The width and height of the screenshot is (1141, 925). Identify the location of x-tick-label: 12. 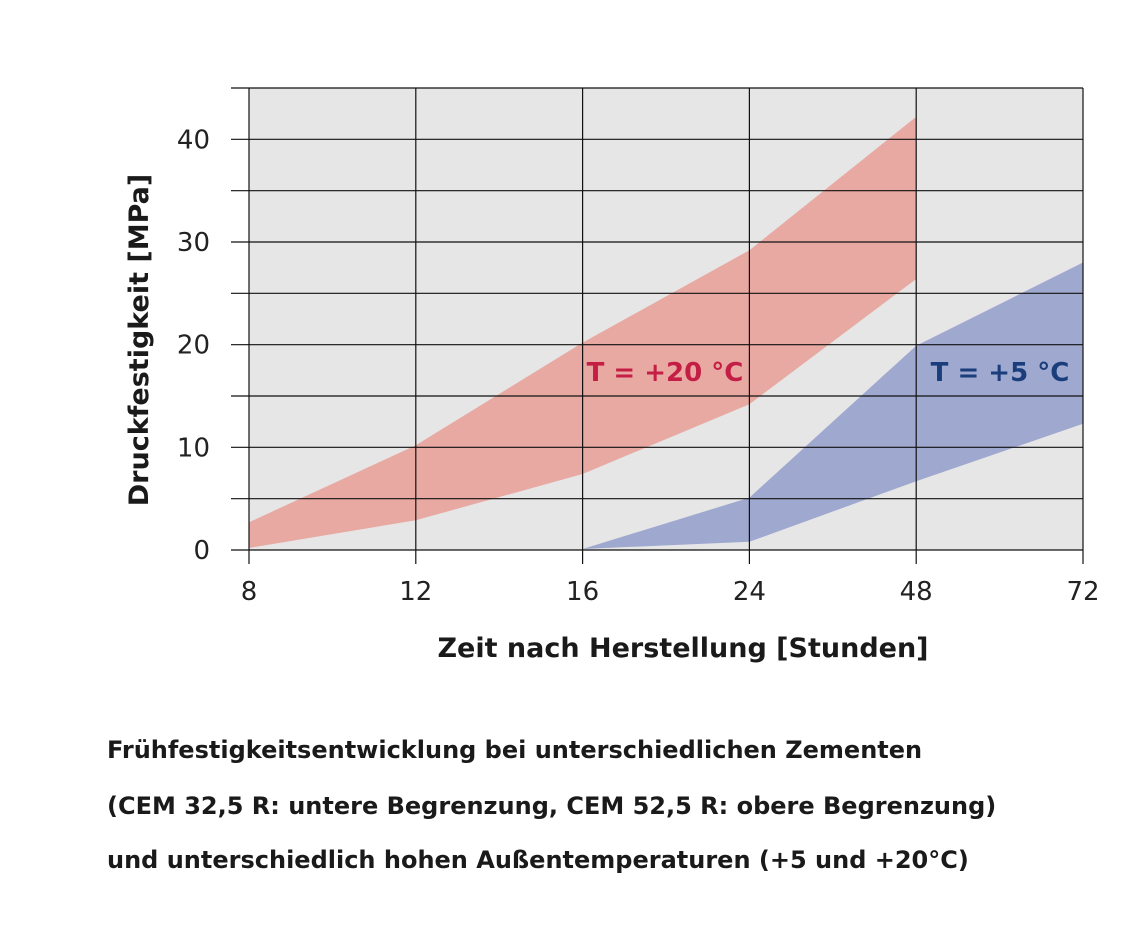
(415, 592).